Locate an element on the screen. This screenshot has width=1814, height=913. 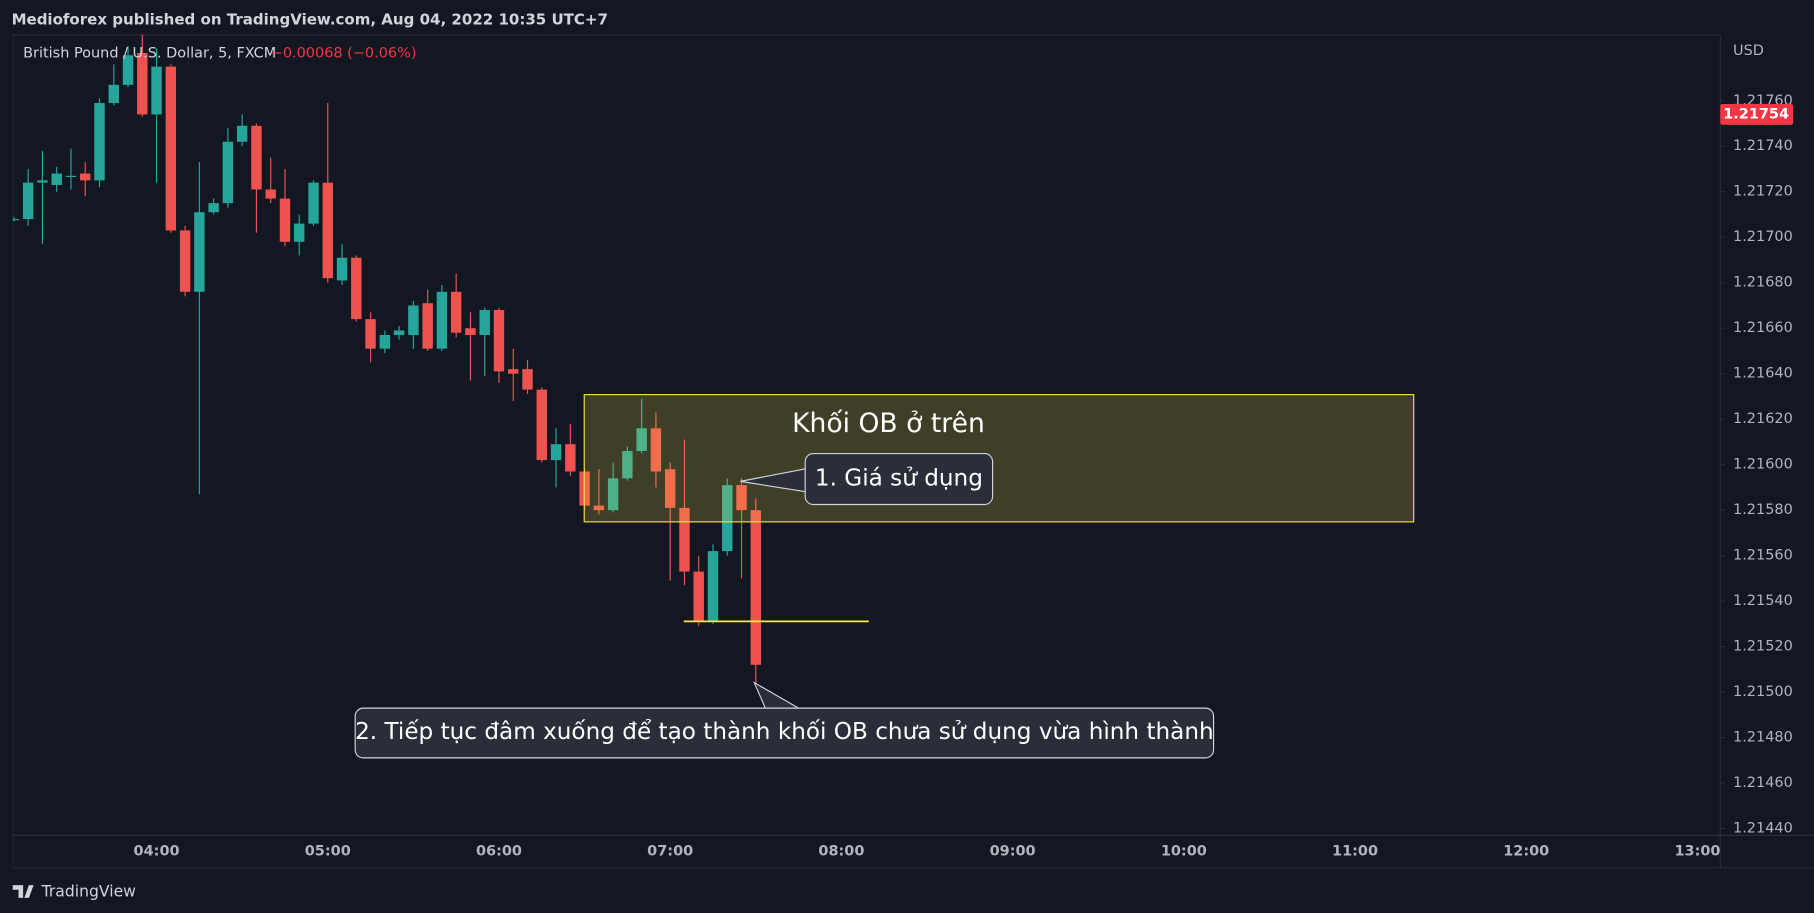
symbol: British Pound / U.S. Dollar, 5, FXCM is located at coordinates (149, 53).